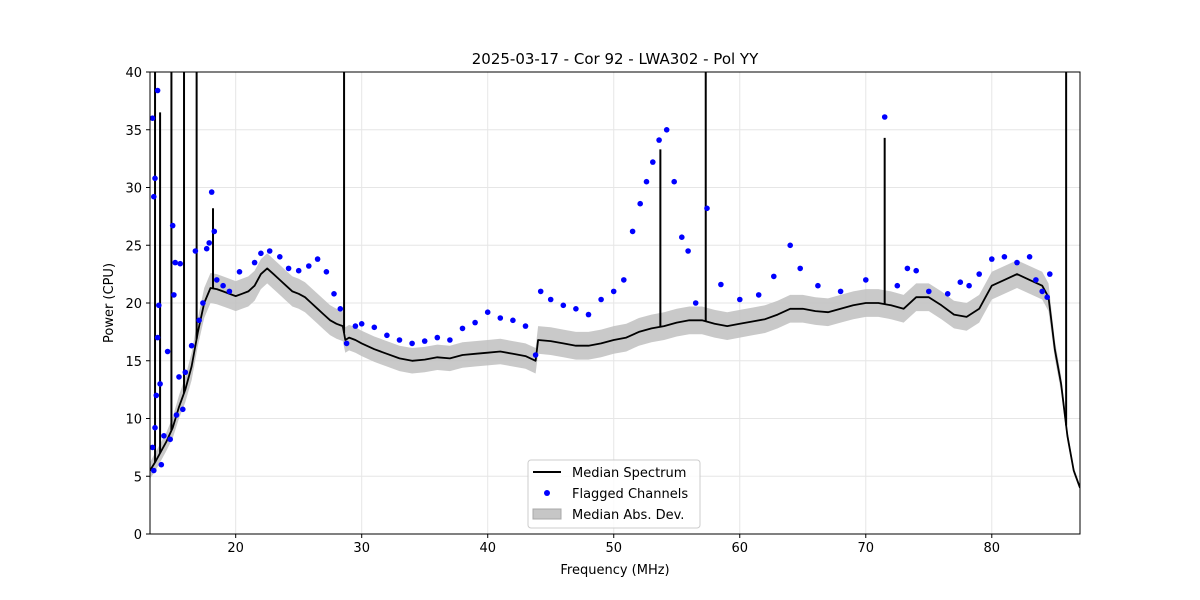  Describe the element at coordinates (865, 548) in the screenshot. I see `x-tick-label: 70` at that location.